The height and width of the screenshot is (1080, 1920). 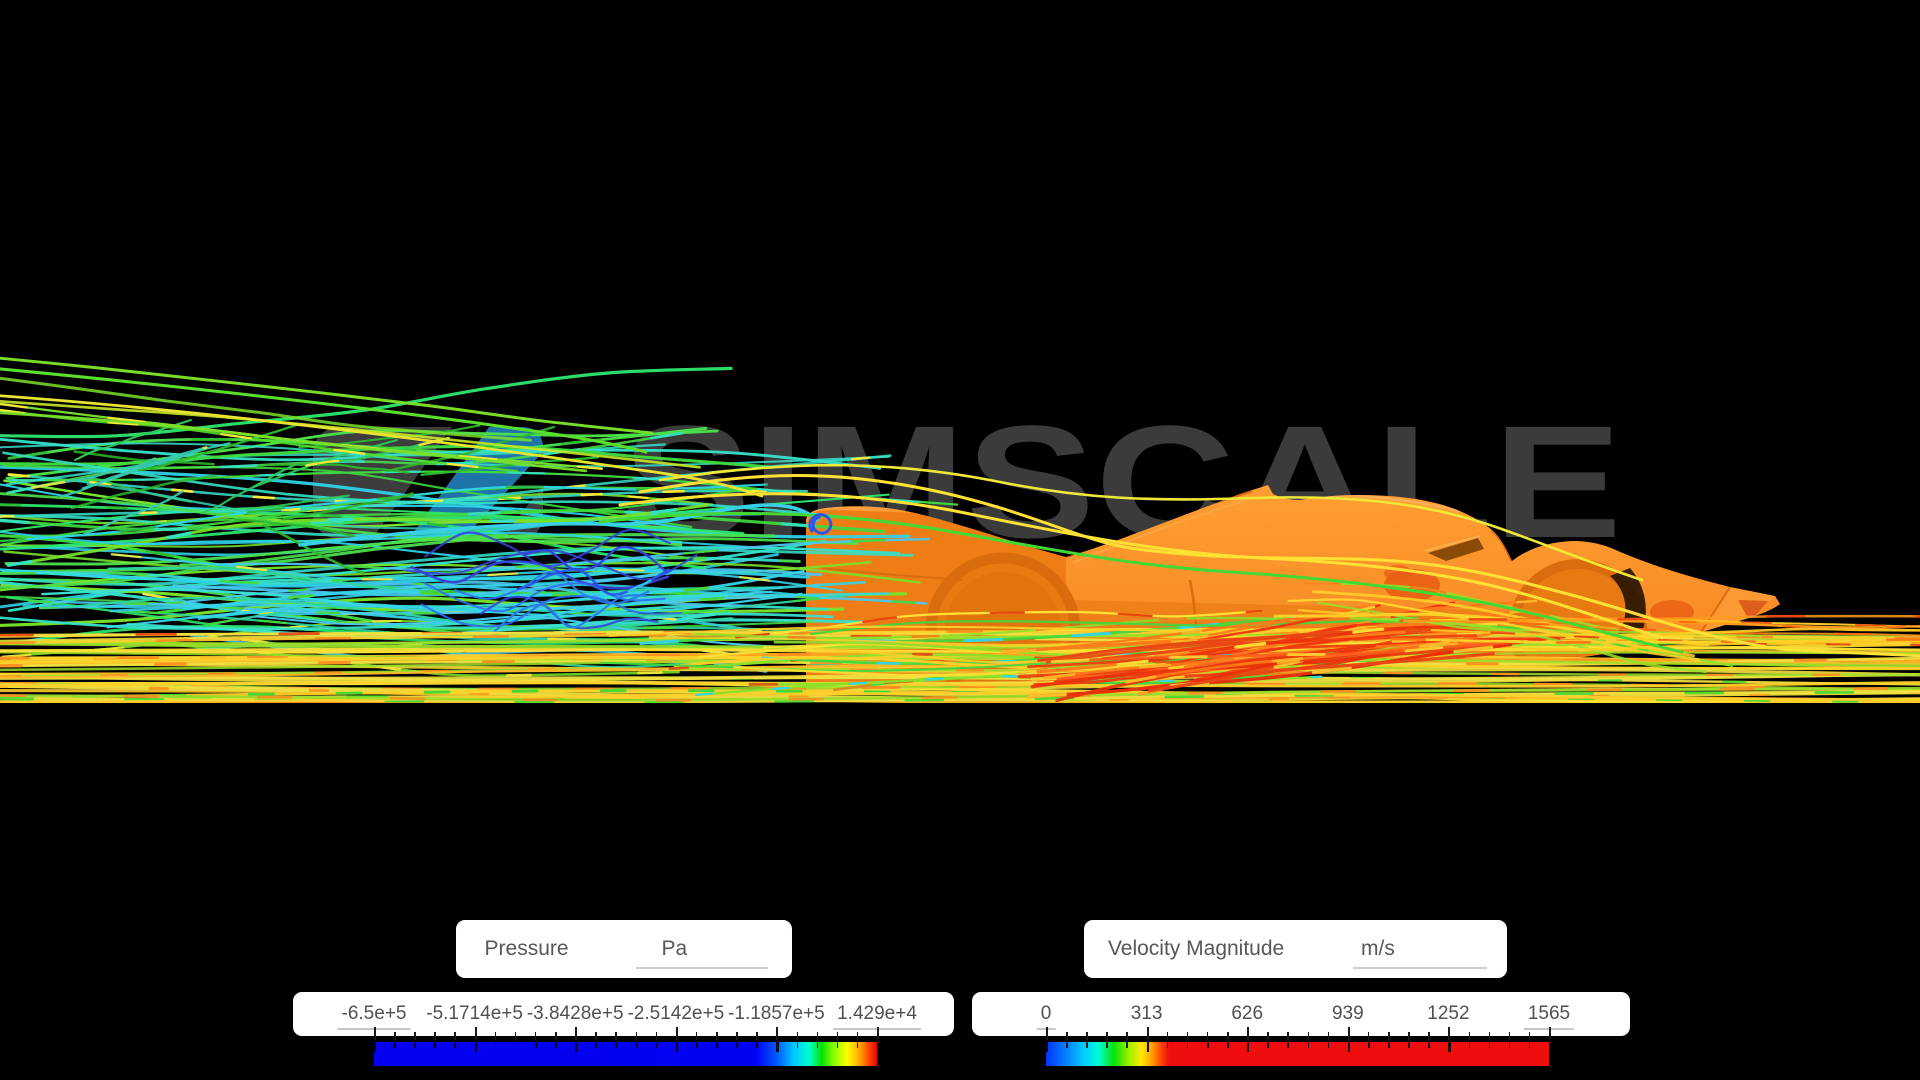 I want to click on velocity-legend-scale-box: 0 313 626 939 1252 1565, so click(x=1301, y=1016).